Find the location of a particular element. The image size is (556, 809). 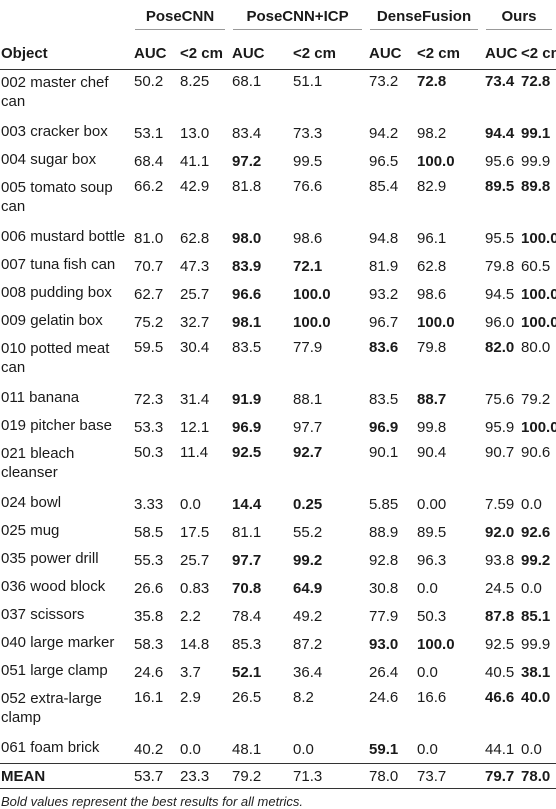

value-cell: 99.5 is located at coordinates (308, 161).